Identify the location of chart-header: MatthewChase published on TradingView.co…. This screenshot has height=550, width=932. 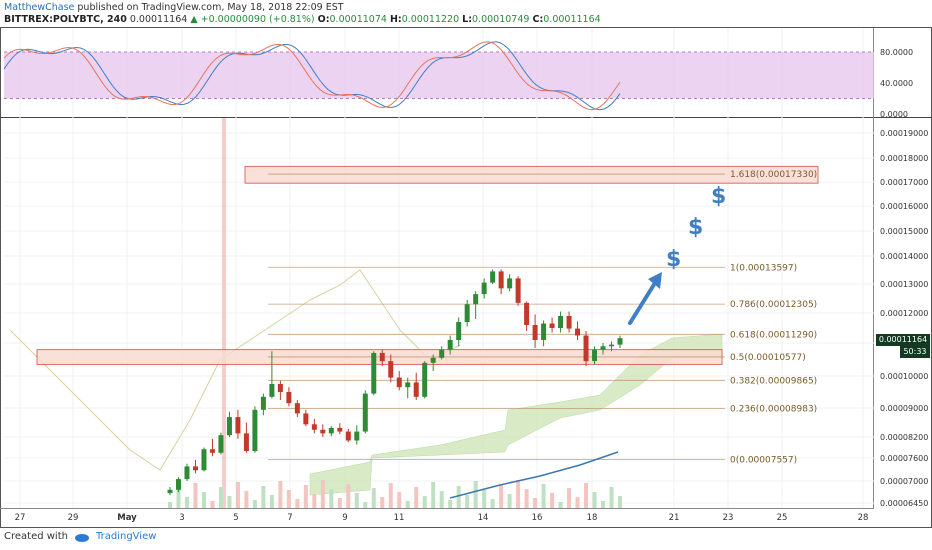
(302, 14).